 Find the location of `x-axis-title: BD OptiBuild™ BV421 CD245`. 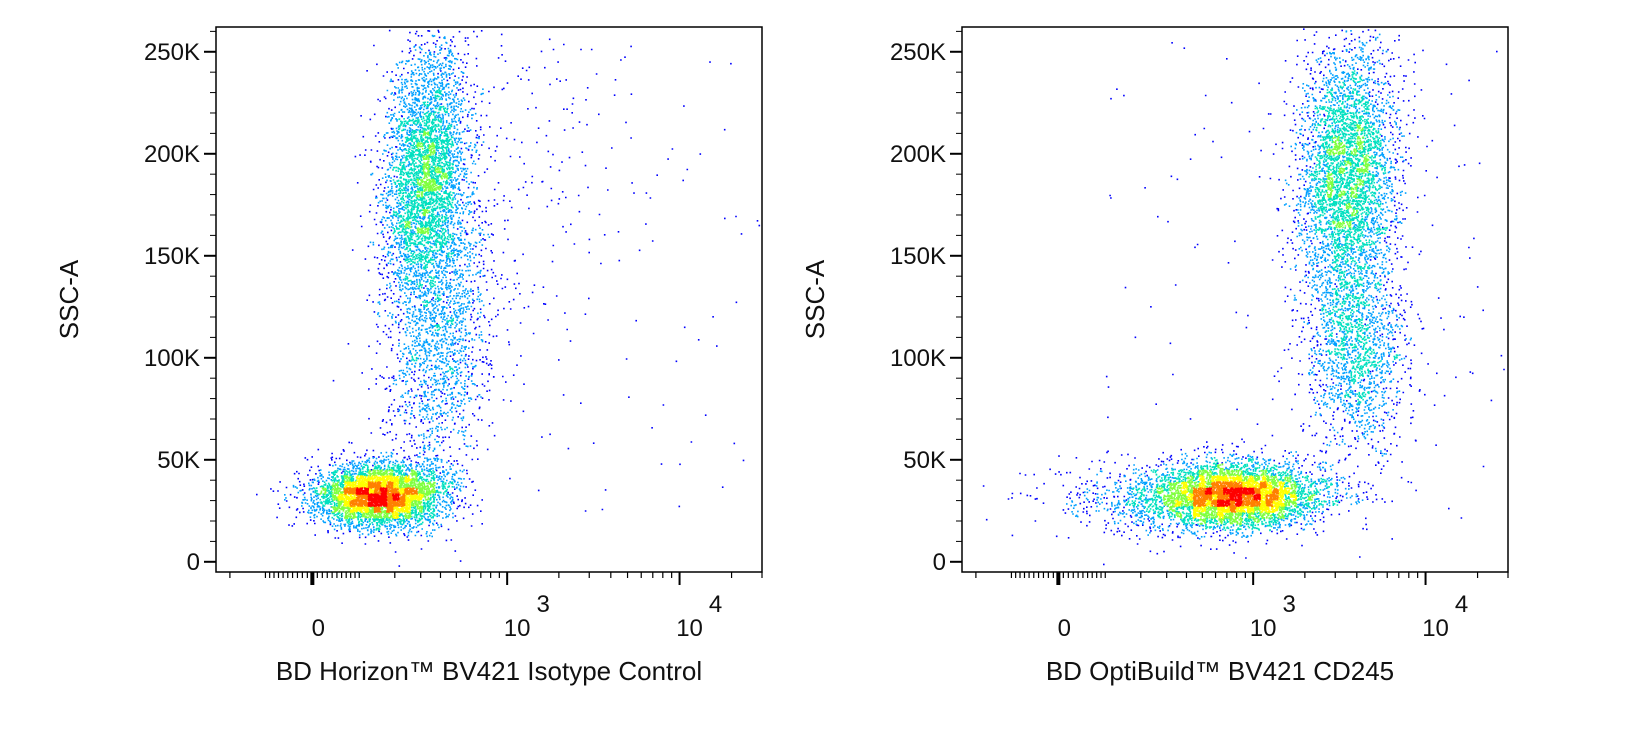

x-axis-title: BD OptiBuild™ BV421 CD245 is located at coordinates (1220, 671).